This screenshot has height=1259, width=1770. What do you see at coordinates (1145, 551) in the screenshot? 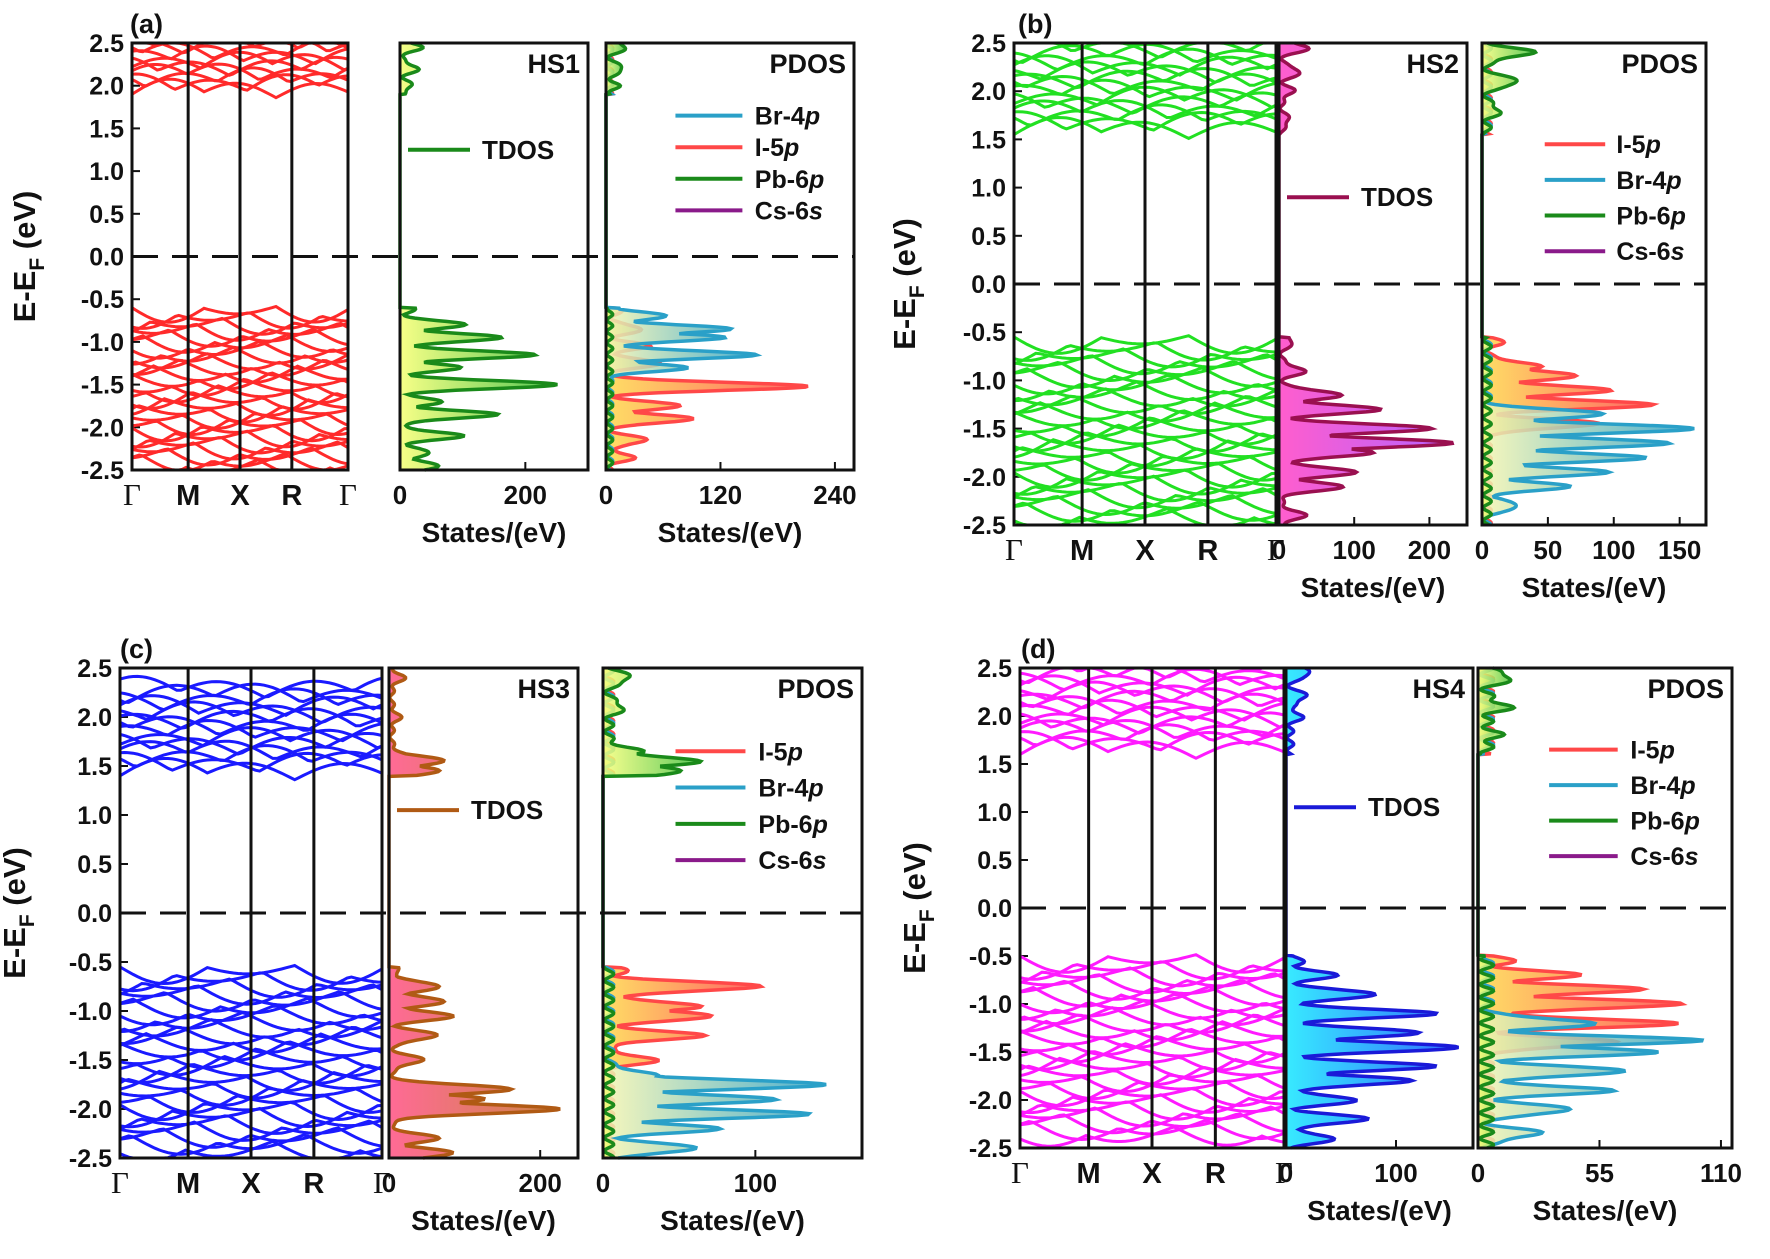
I see `k-point-label: X` at bounding box center [1145, 551].